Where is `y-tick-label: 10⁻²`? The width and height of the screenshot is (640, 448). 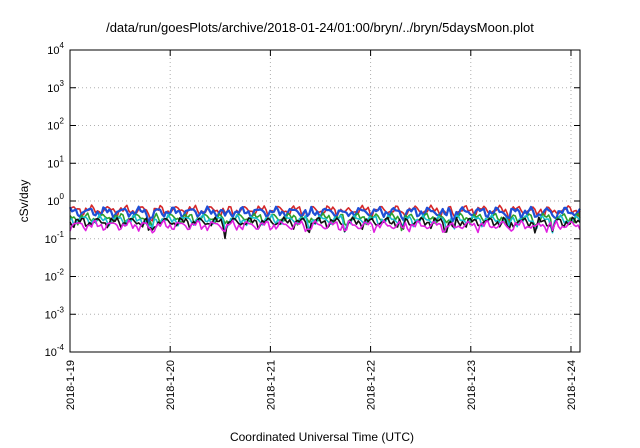
y-tick-label: 10⁻² is located at coordinates (55, 276).